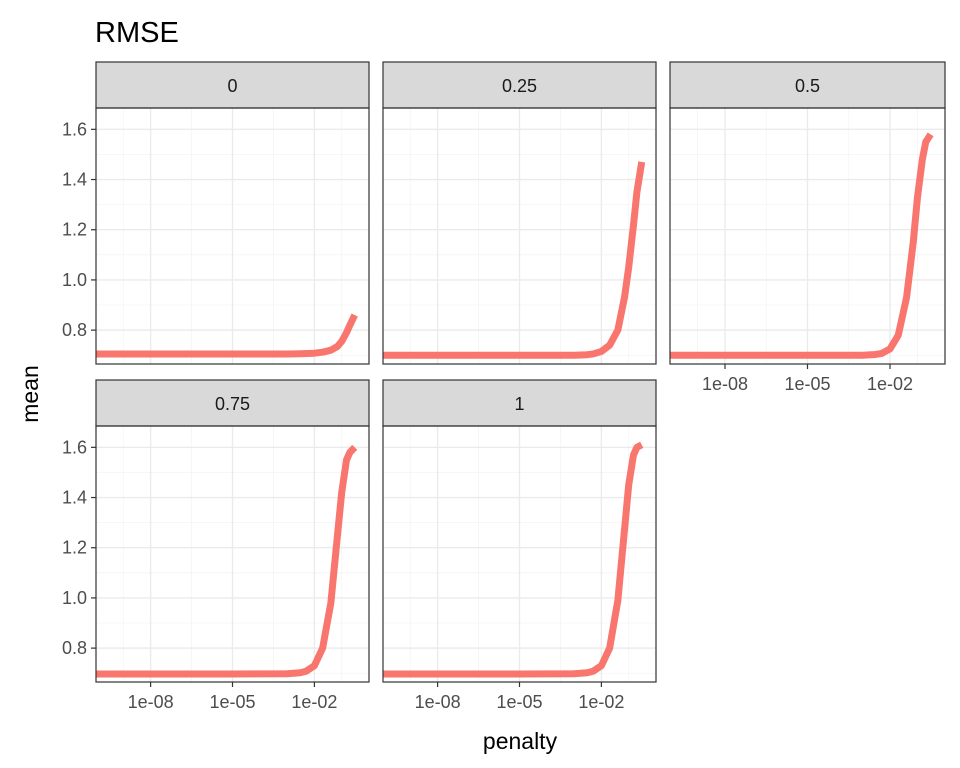  I want to click on facet-strip-label: 0.25, so click(519, 86).